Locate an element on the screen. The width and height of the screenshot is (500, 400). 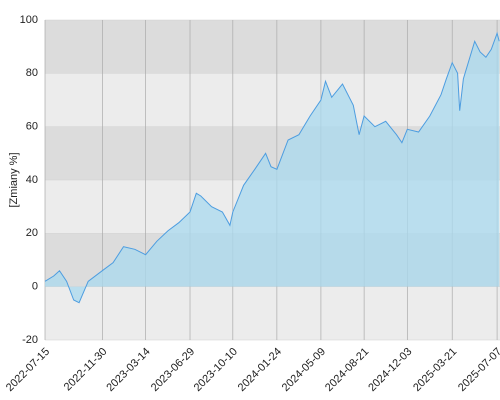
y-tick-label: -20 is located at coordinates (30, 340).